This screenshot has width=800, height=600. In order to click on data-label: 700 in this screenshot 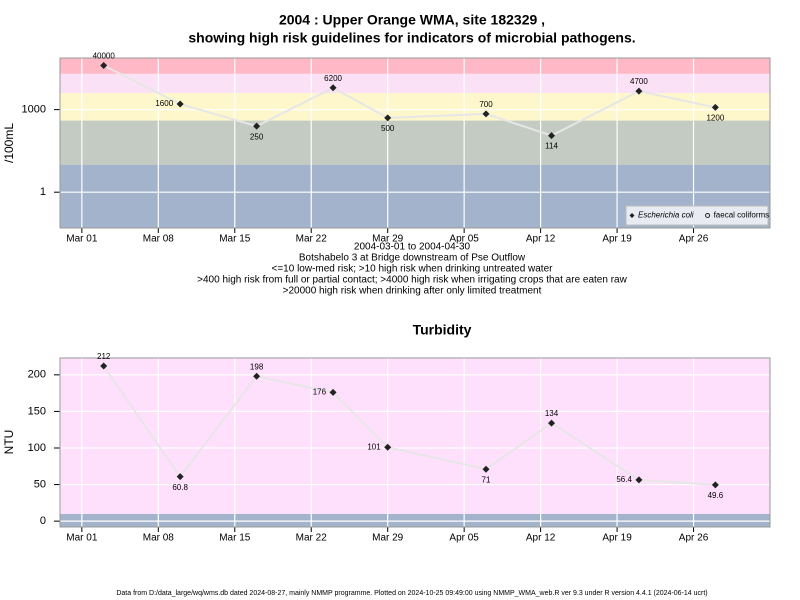, I will do `click(486, 104)`.